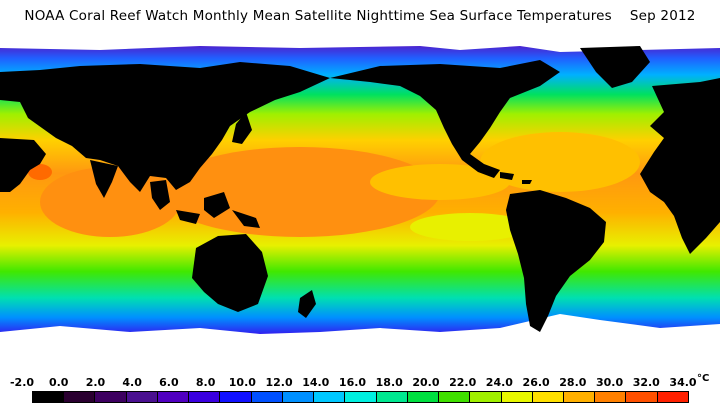 Image resolution: width=720 pixels, height=411 pixels. I want to click on scale-tick-label: 28.0, so click(573, 382).